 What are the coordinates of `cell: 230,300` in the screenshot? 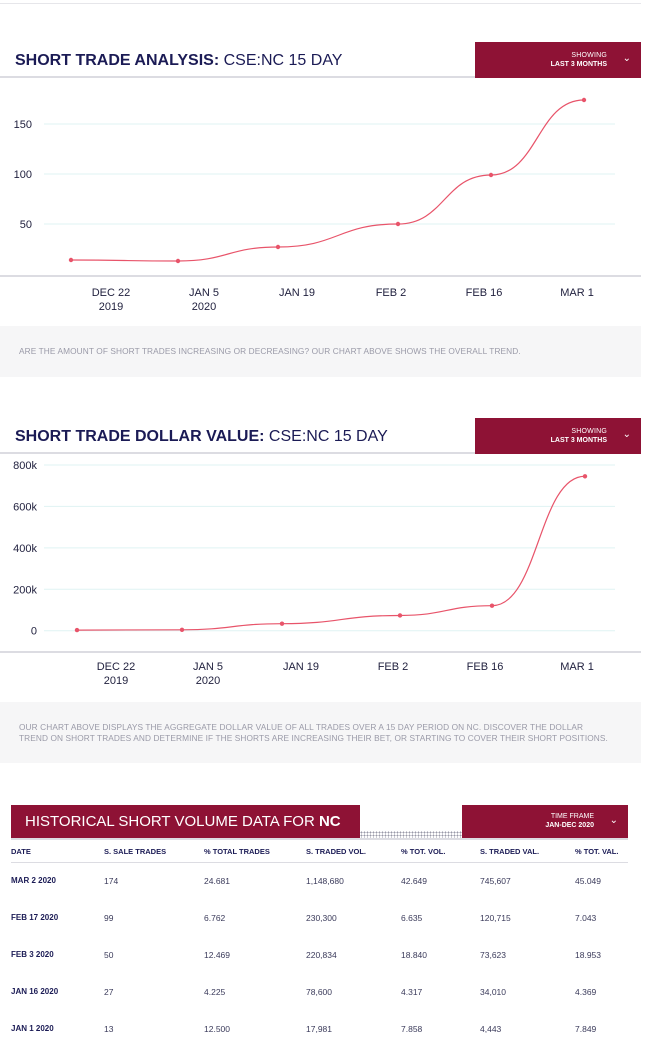 It's located at (321, 917).